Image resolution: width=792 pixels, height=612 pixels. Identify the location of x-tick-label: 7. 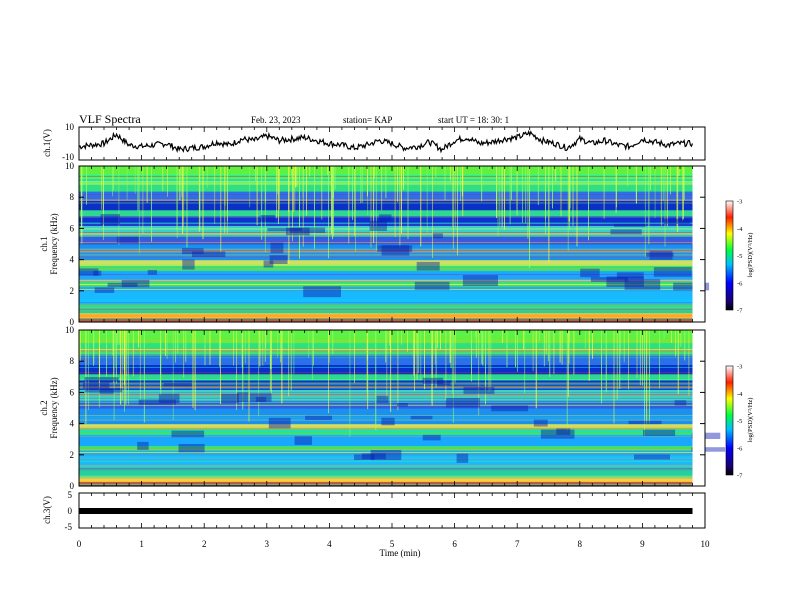
(517, 544).